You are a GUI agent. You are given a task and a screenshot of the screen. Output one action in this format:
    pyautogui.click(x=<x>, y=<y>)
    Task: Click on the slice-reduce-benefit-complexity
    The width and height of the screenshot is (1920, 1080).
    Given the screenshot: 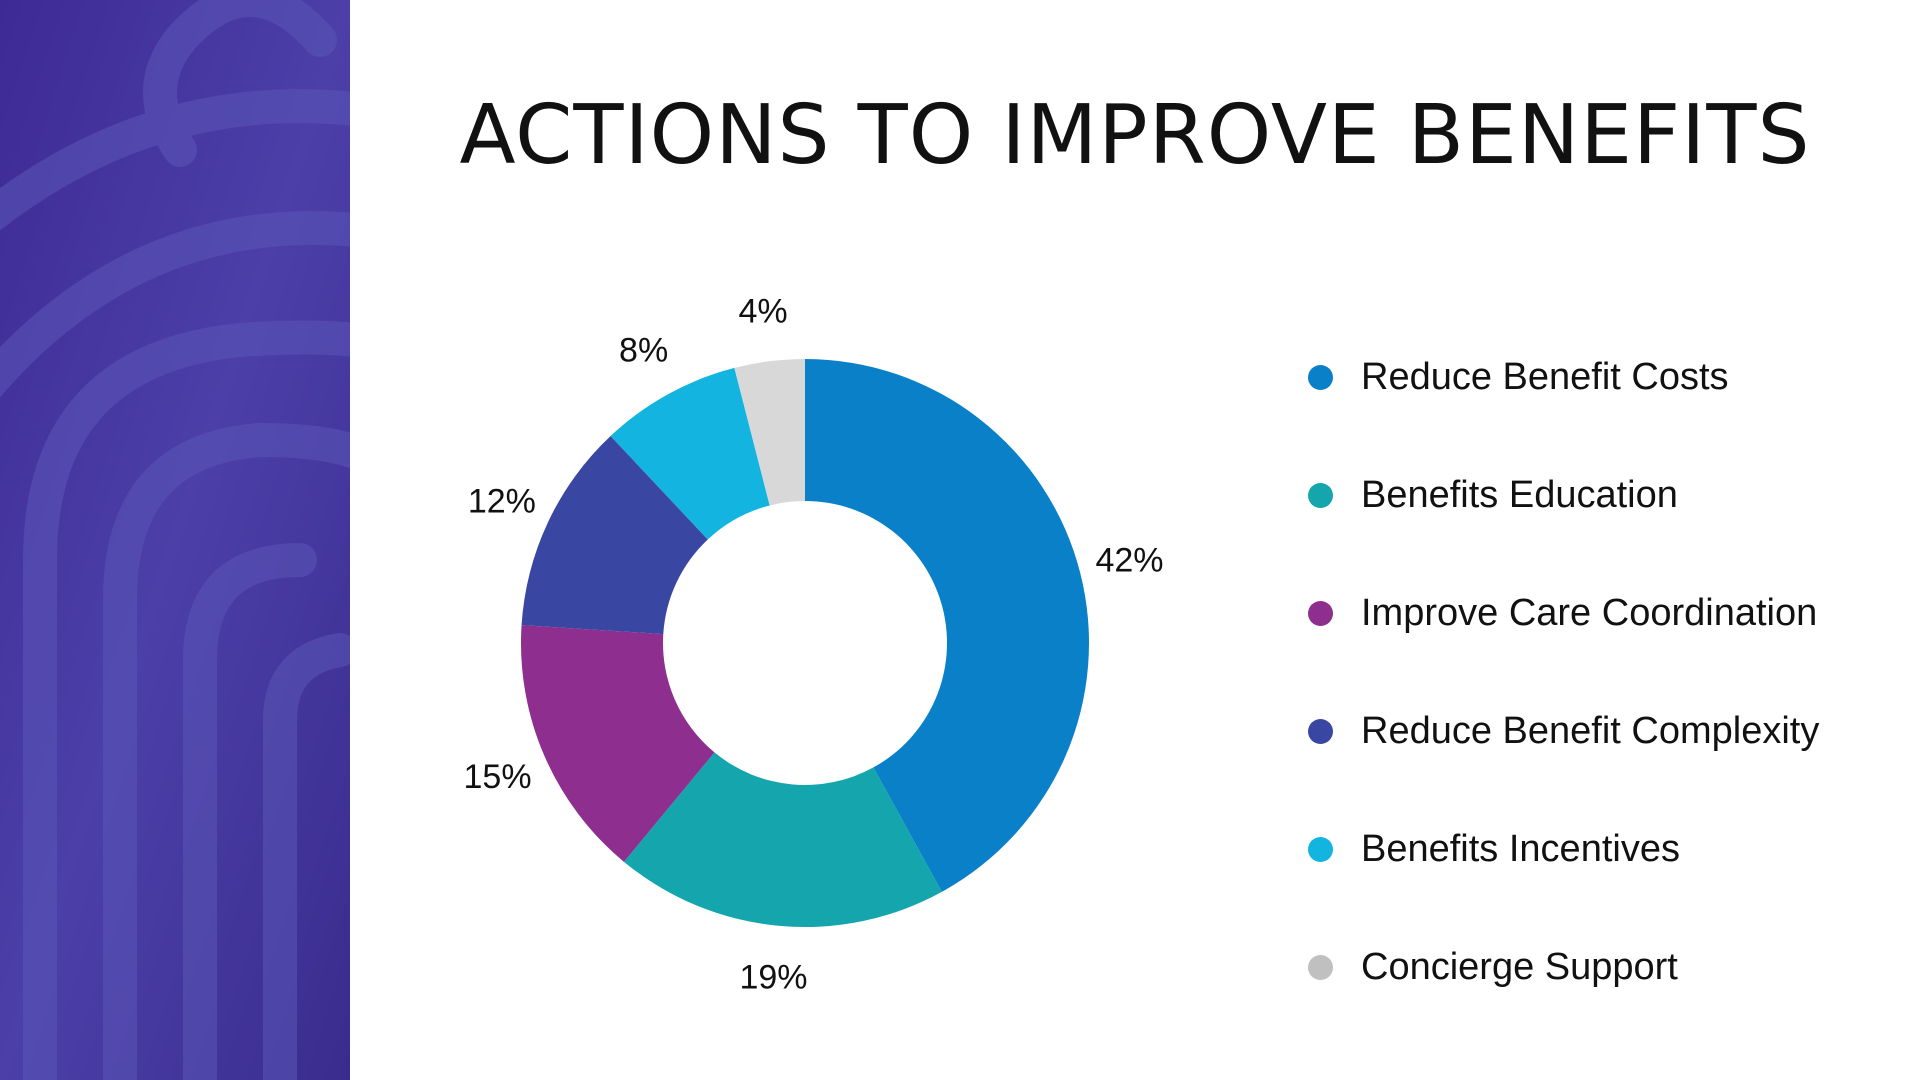 What is the action you would take?
    pyautogui.click(x=614, y=535)
    